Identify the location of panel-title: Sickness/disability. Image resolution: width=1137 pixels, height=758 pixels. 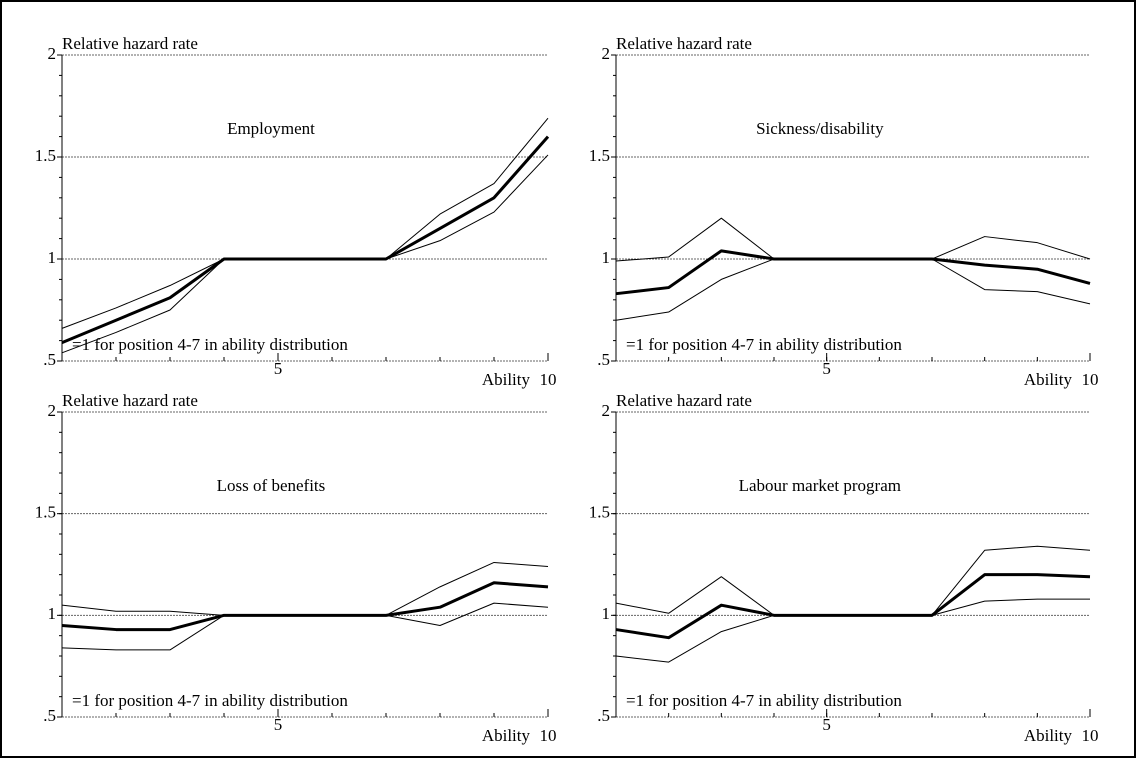
(820, 128).